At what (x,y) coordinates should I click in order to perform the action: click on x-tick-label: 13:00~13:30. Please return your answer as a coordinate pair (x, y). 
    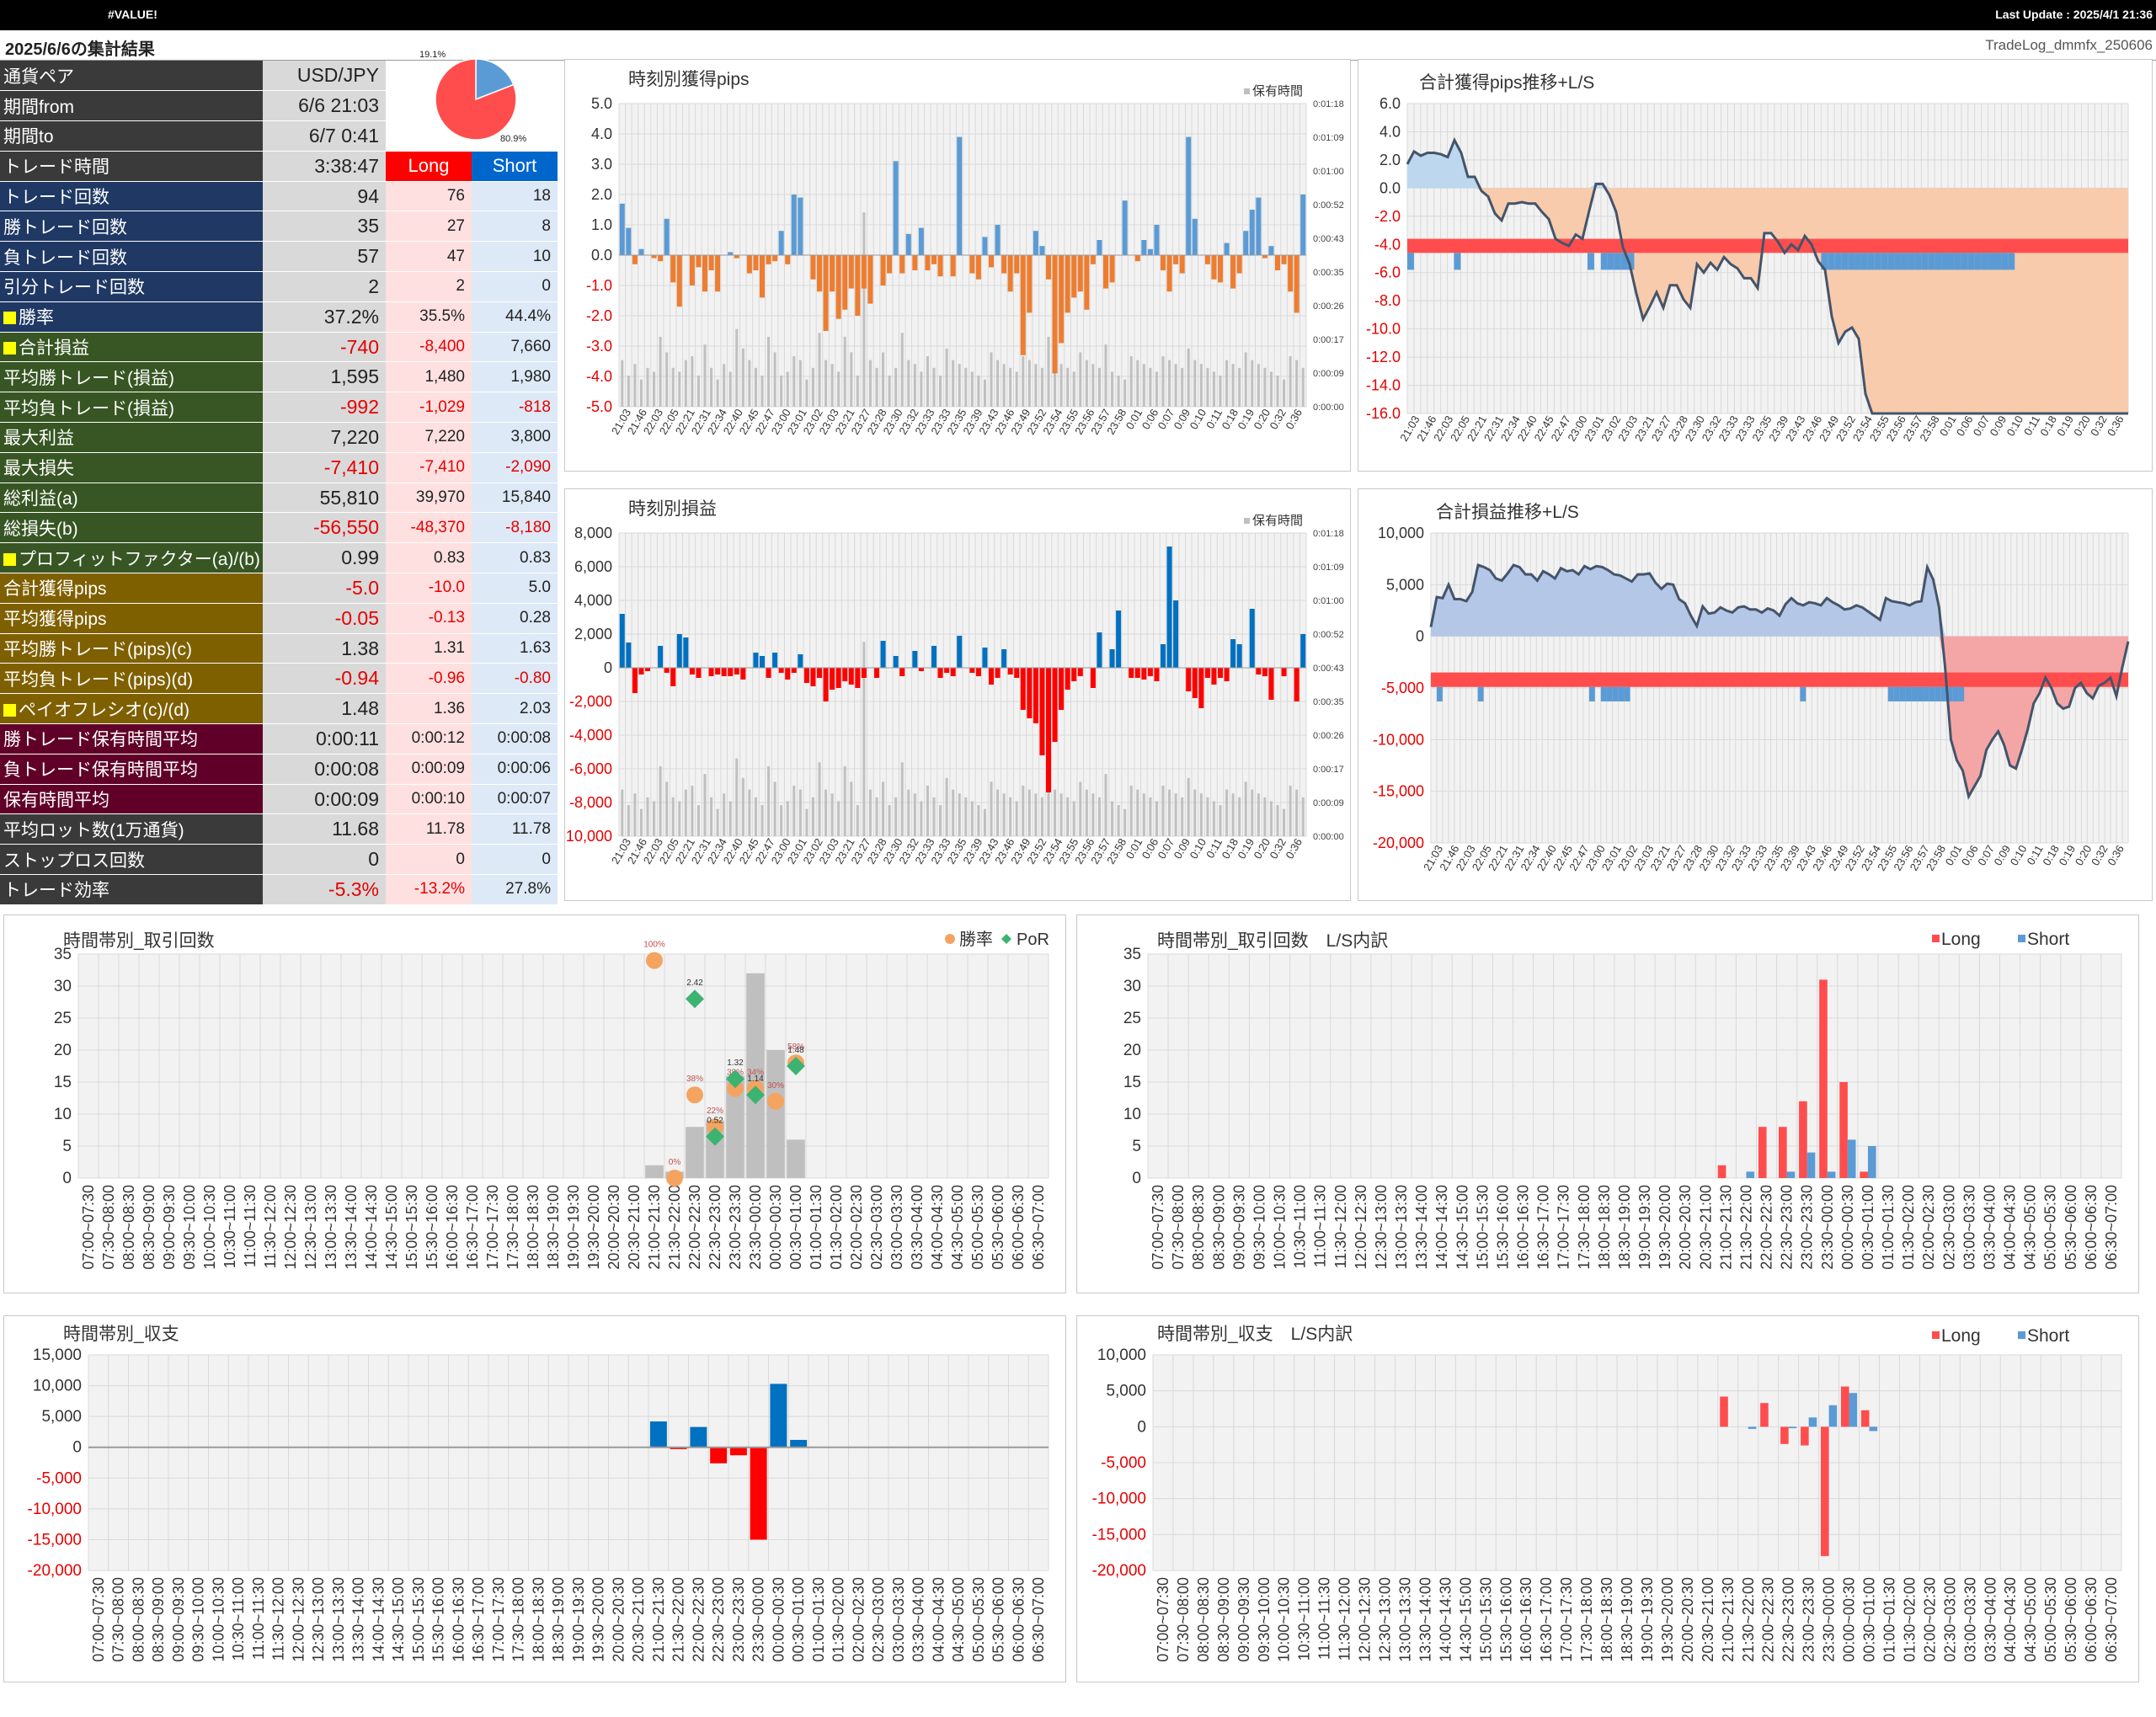
    Looking at the image, I should click on (1404, 1619).